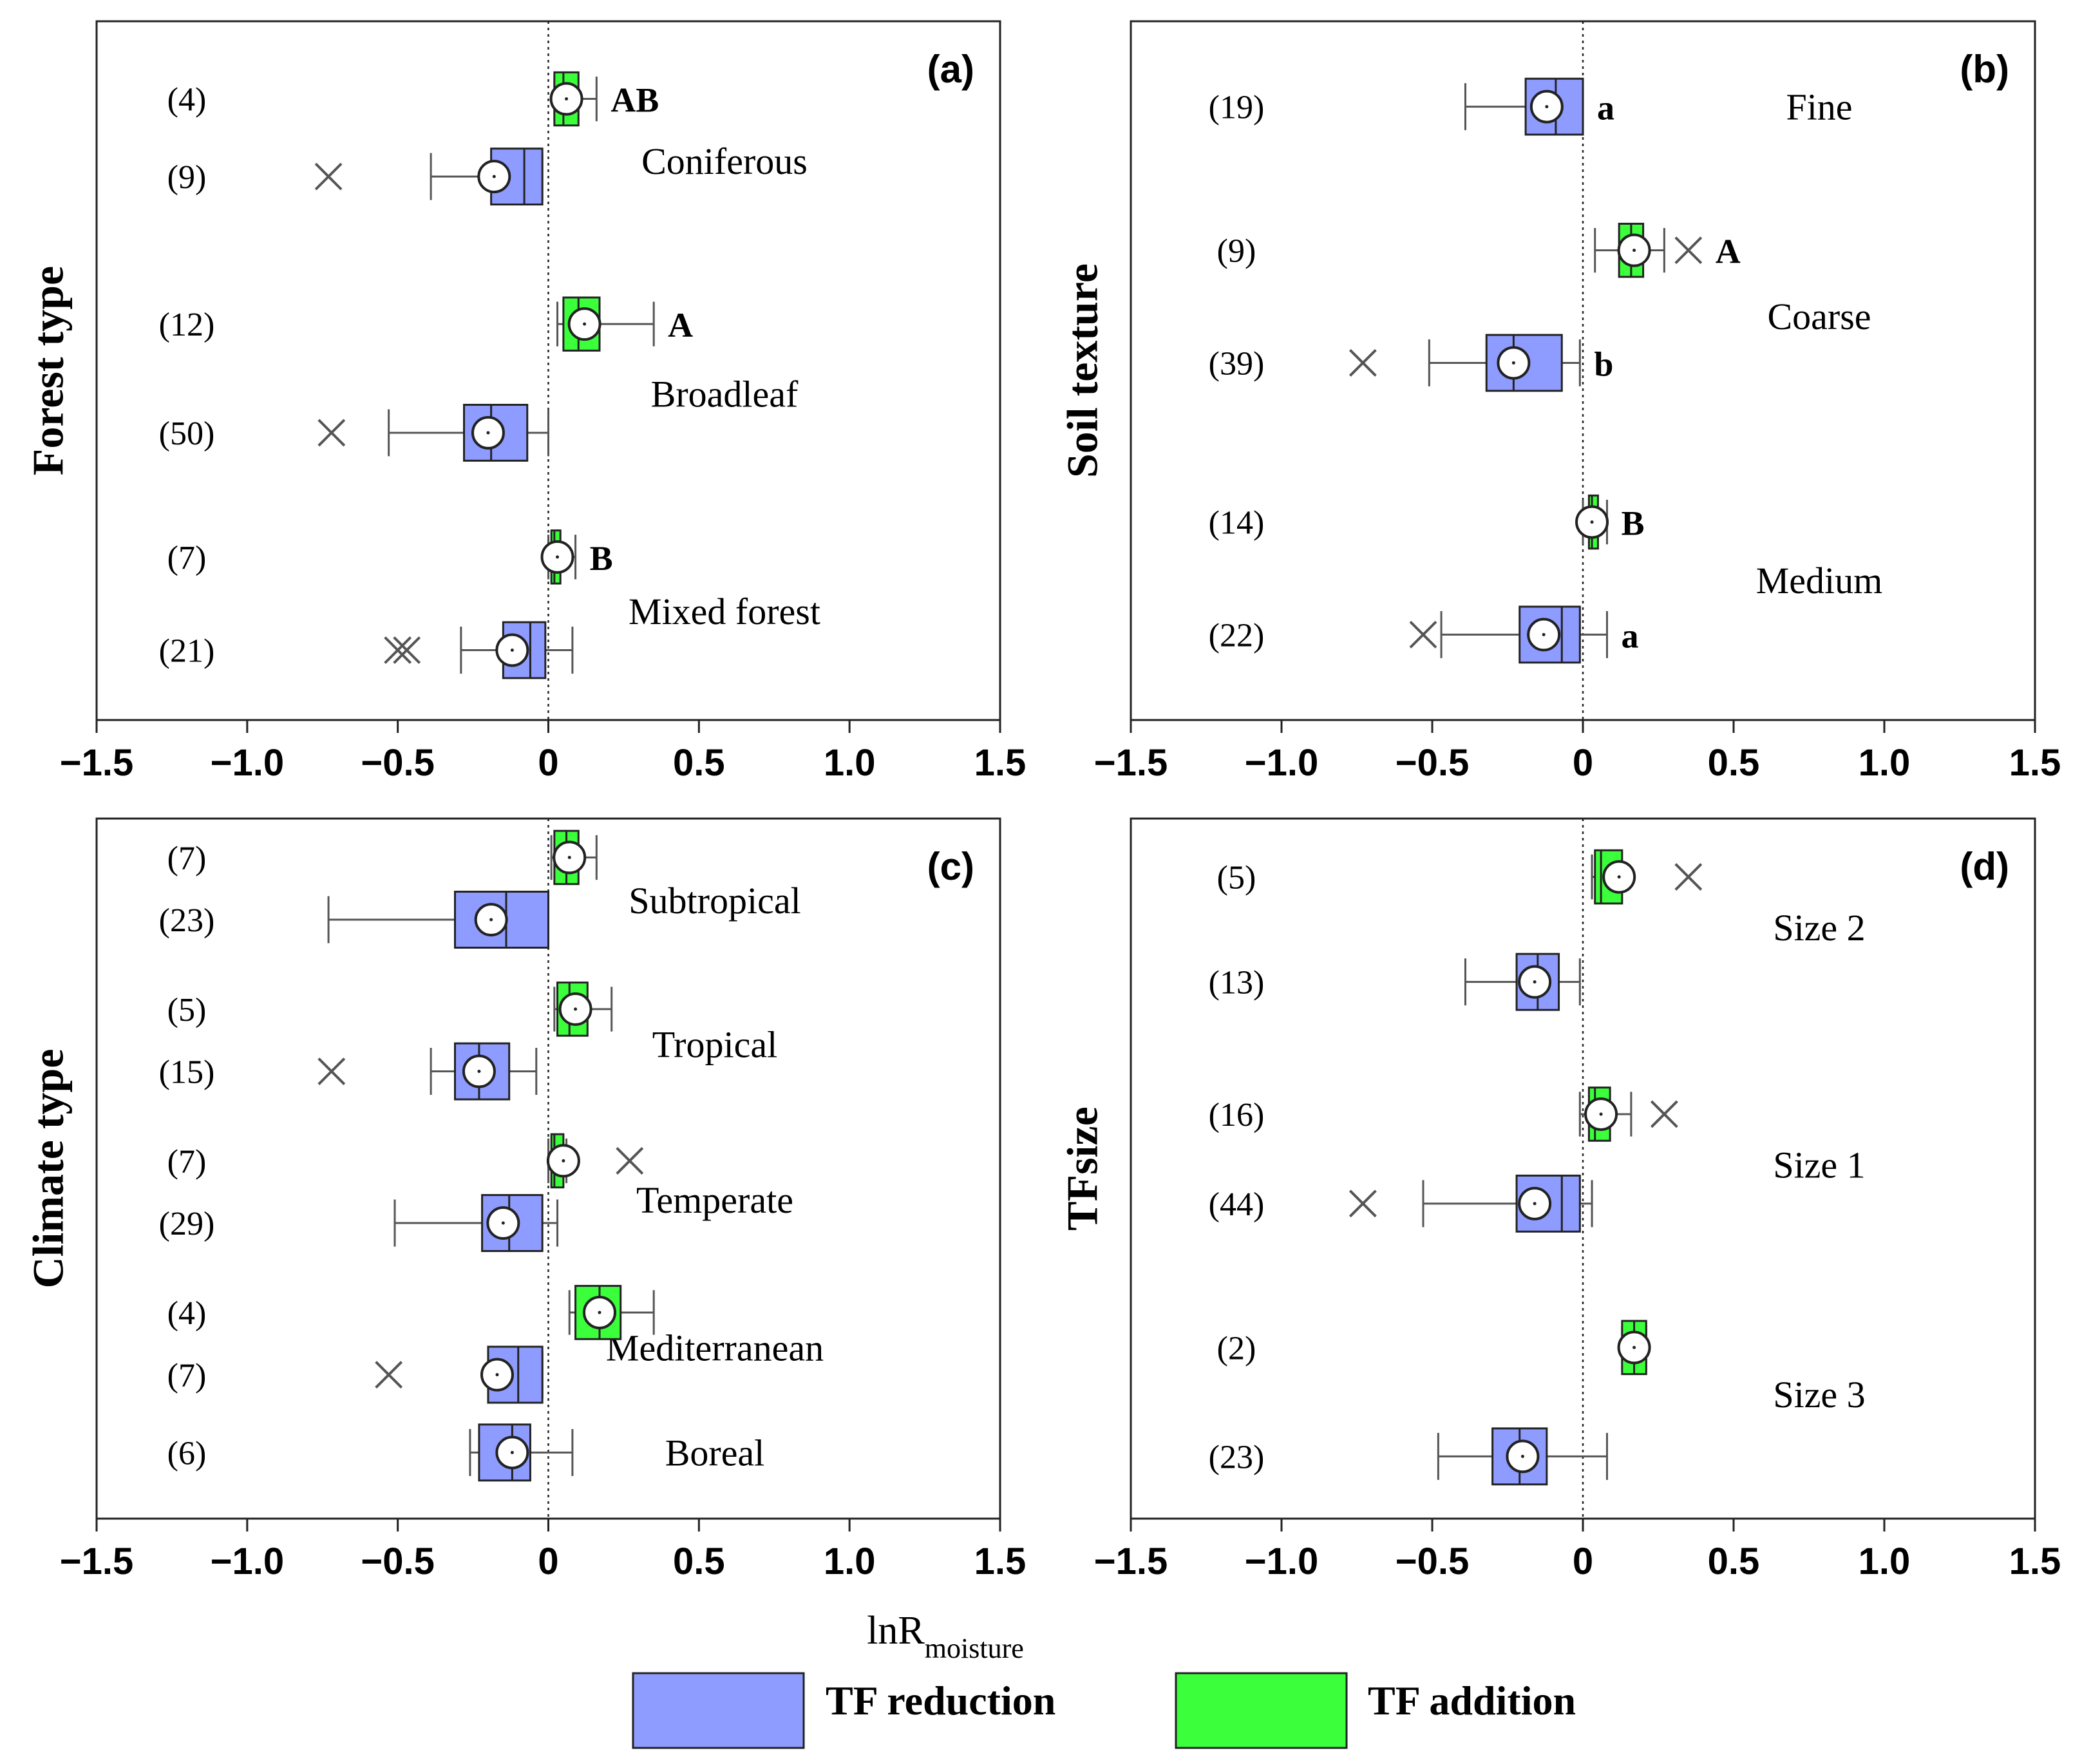 This screenshot has width=2082, height=1764. Describe the element at coordinates (348, 1071) in the screenshot. I see `box-reduction: (15)` at that location.